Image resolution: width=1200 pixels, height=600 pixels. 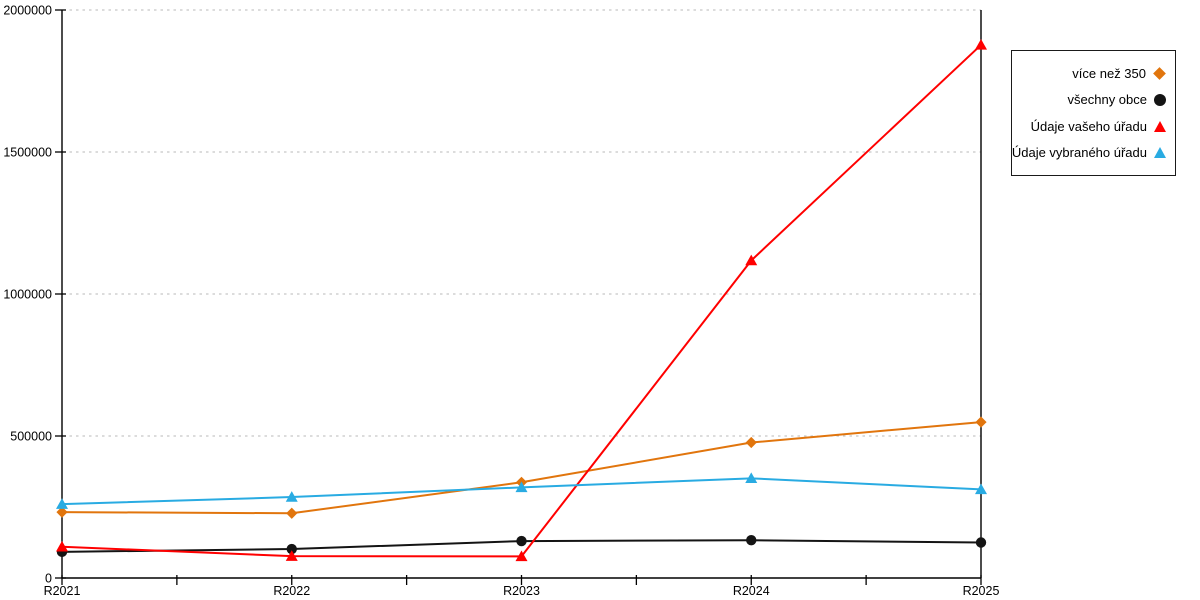 I want to click on diamond-icon, so click(x=1159, y=73).